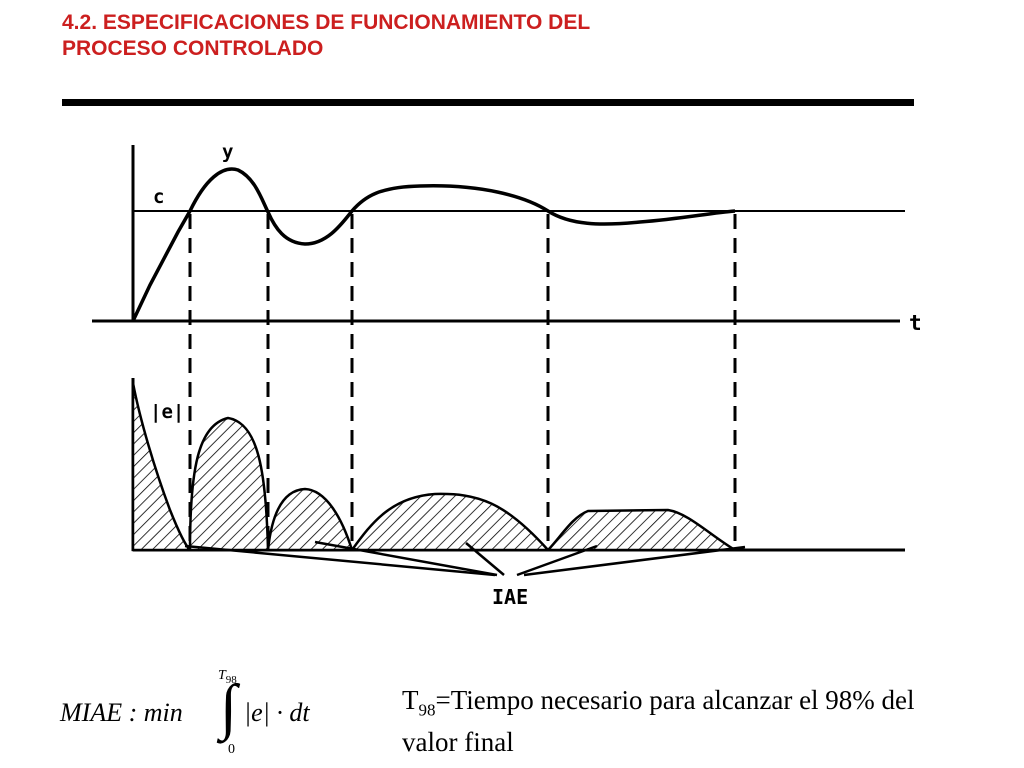 The width and height of the screenshot is (1024, 768). I want to click on response-curve-y, so click(433, 244).